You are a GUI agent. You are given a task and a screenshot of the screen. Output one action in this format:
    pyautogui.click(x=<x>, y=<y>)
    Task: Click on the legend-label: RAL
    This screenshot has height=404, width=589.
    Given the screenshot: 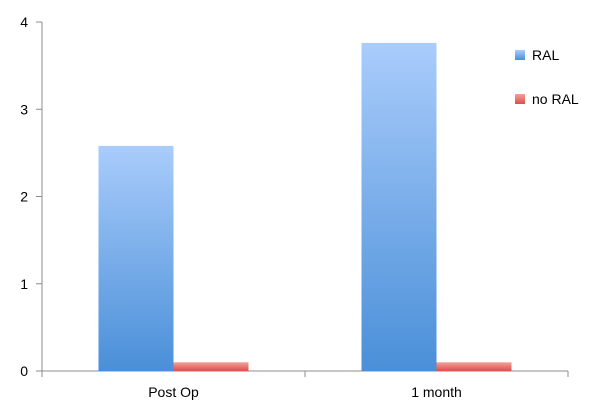 What is the action you would take?
    pyautogui.click(x=545, y=55)
    